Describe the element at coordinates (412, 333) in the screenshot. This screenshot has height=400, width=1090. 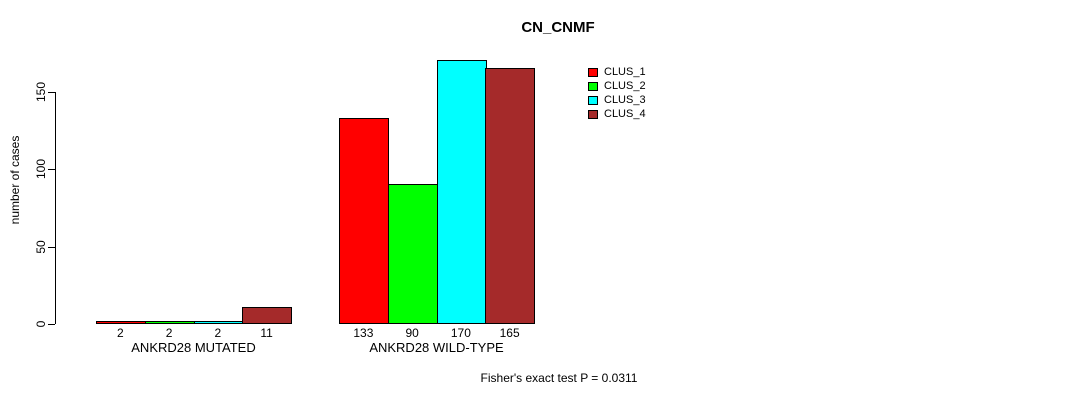
I see `bar-value-label: 90` at that location.